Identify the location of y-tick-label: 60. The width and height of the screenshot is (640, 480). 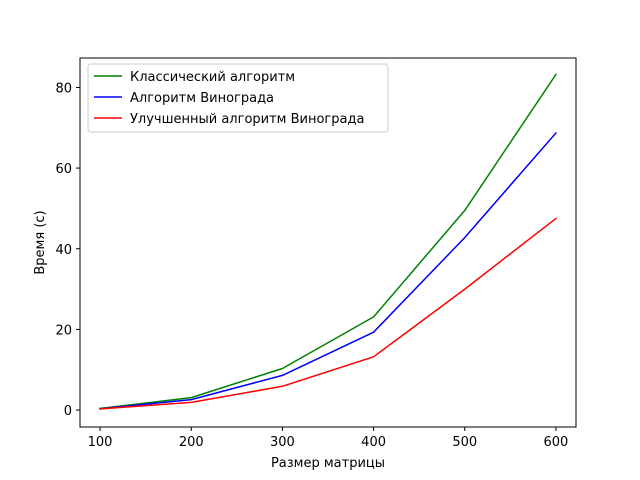
(63, 169).